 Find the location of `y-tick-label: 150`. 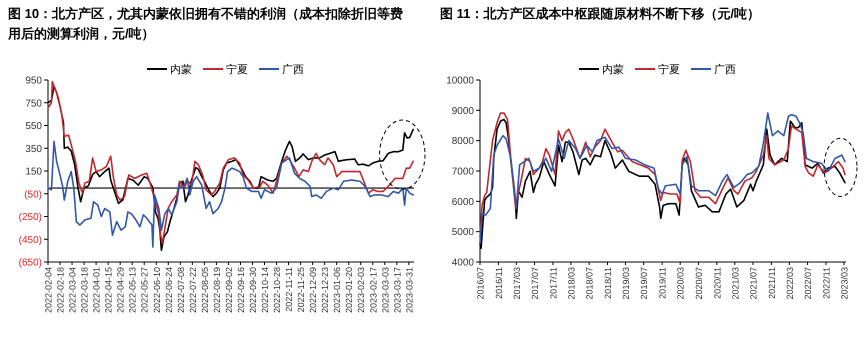

y-tick-label: 150 is located at coordinates (33, 172).